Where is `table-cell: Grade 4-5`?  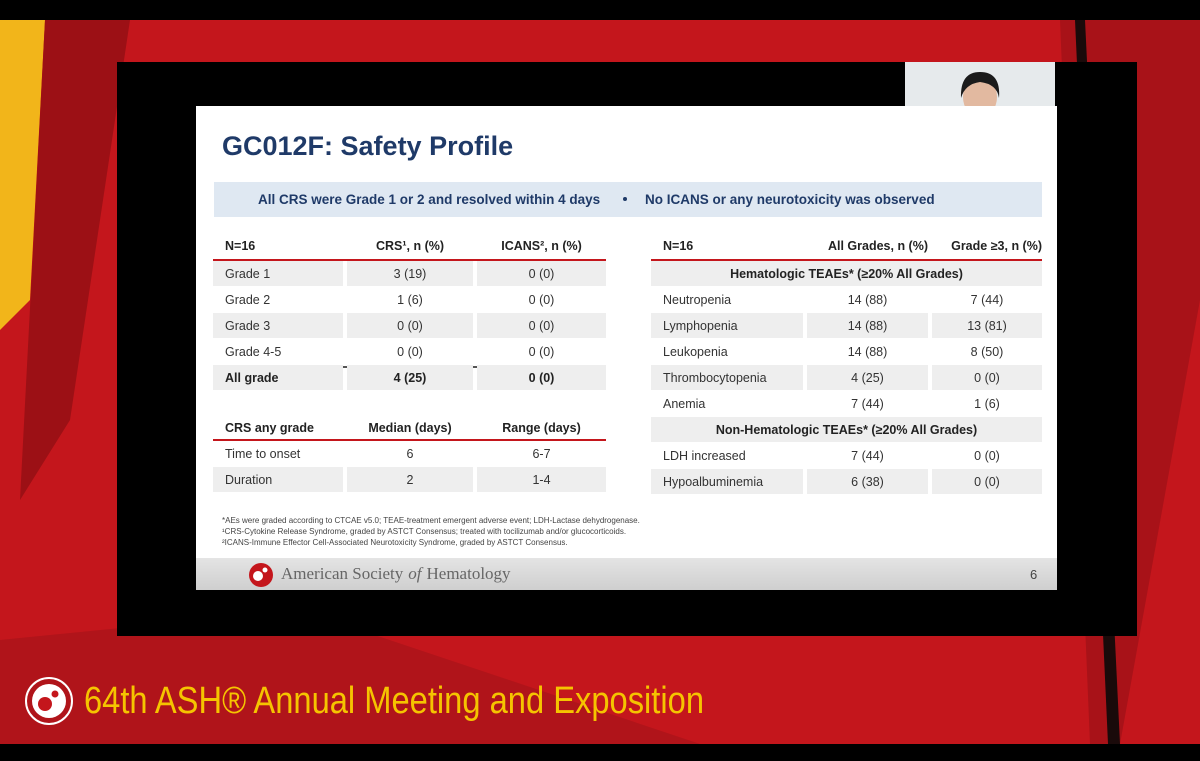
table-cell: Grade 4-5 is located at coordinates (253, 351).